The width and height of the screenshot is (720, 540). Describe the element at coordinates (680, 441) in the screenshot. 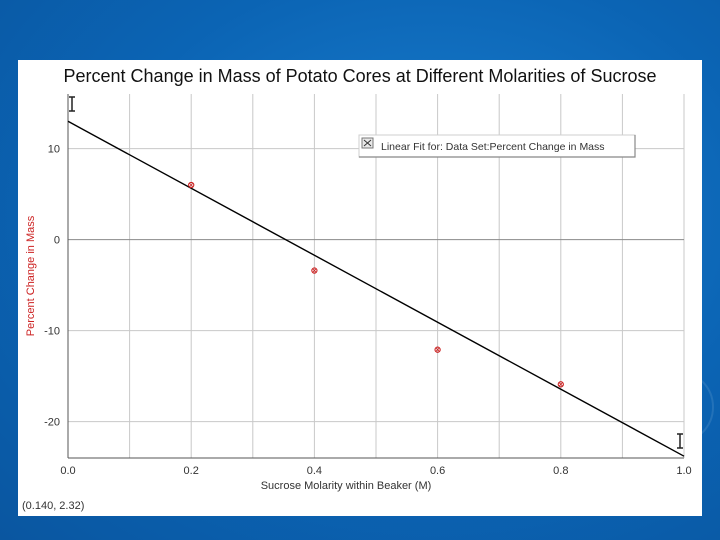

I see `range-bracket-right` at that location.